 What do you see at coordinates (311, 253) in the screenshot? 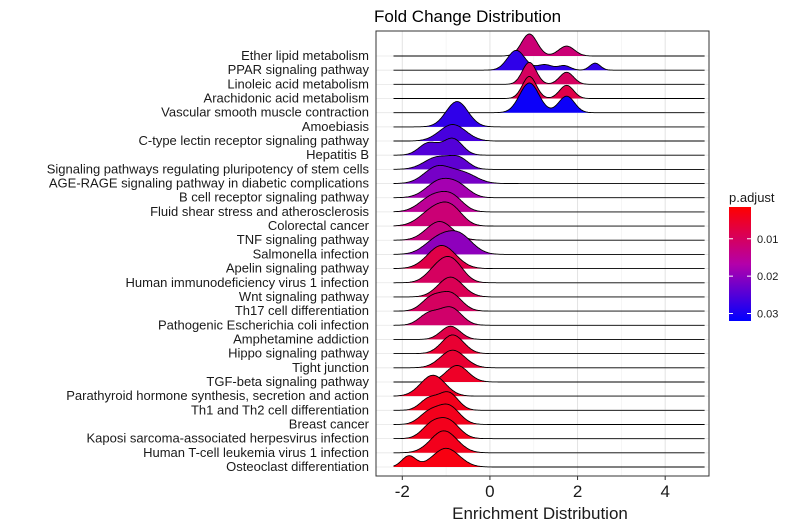
I see `row-label: Salmonella infection` at bounding box center [311, 253].